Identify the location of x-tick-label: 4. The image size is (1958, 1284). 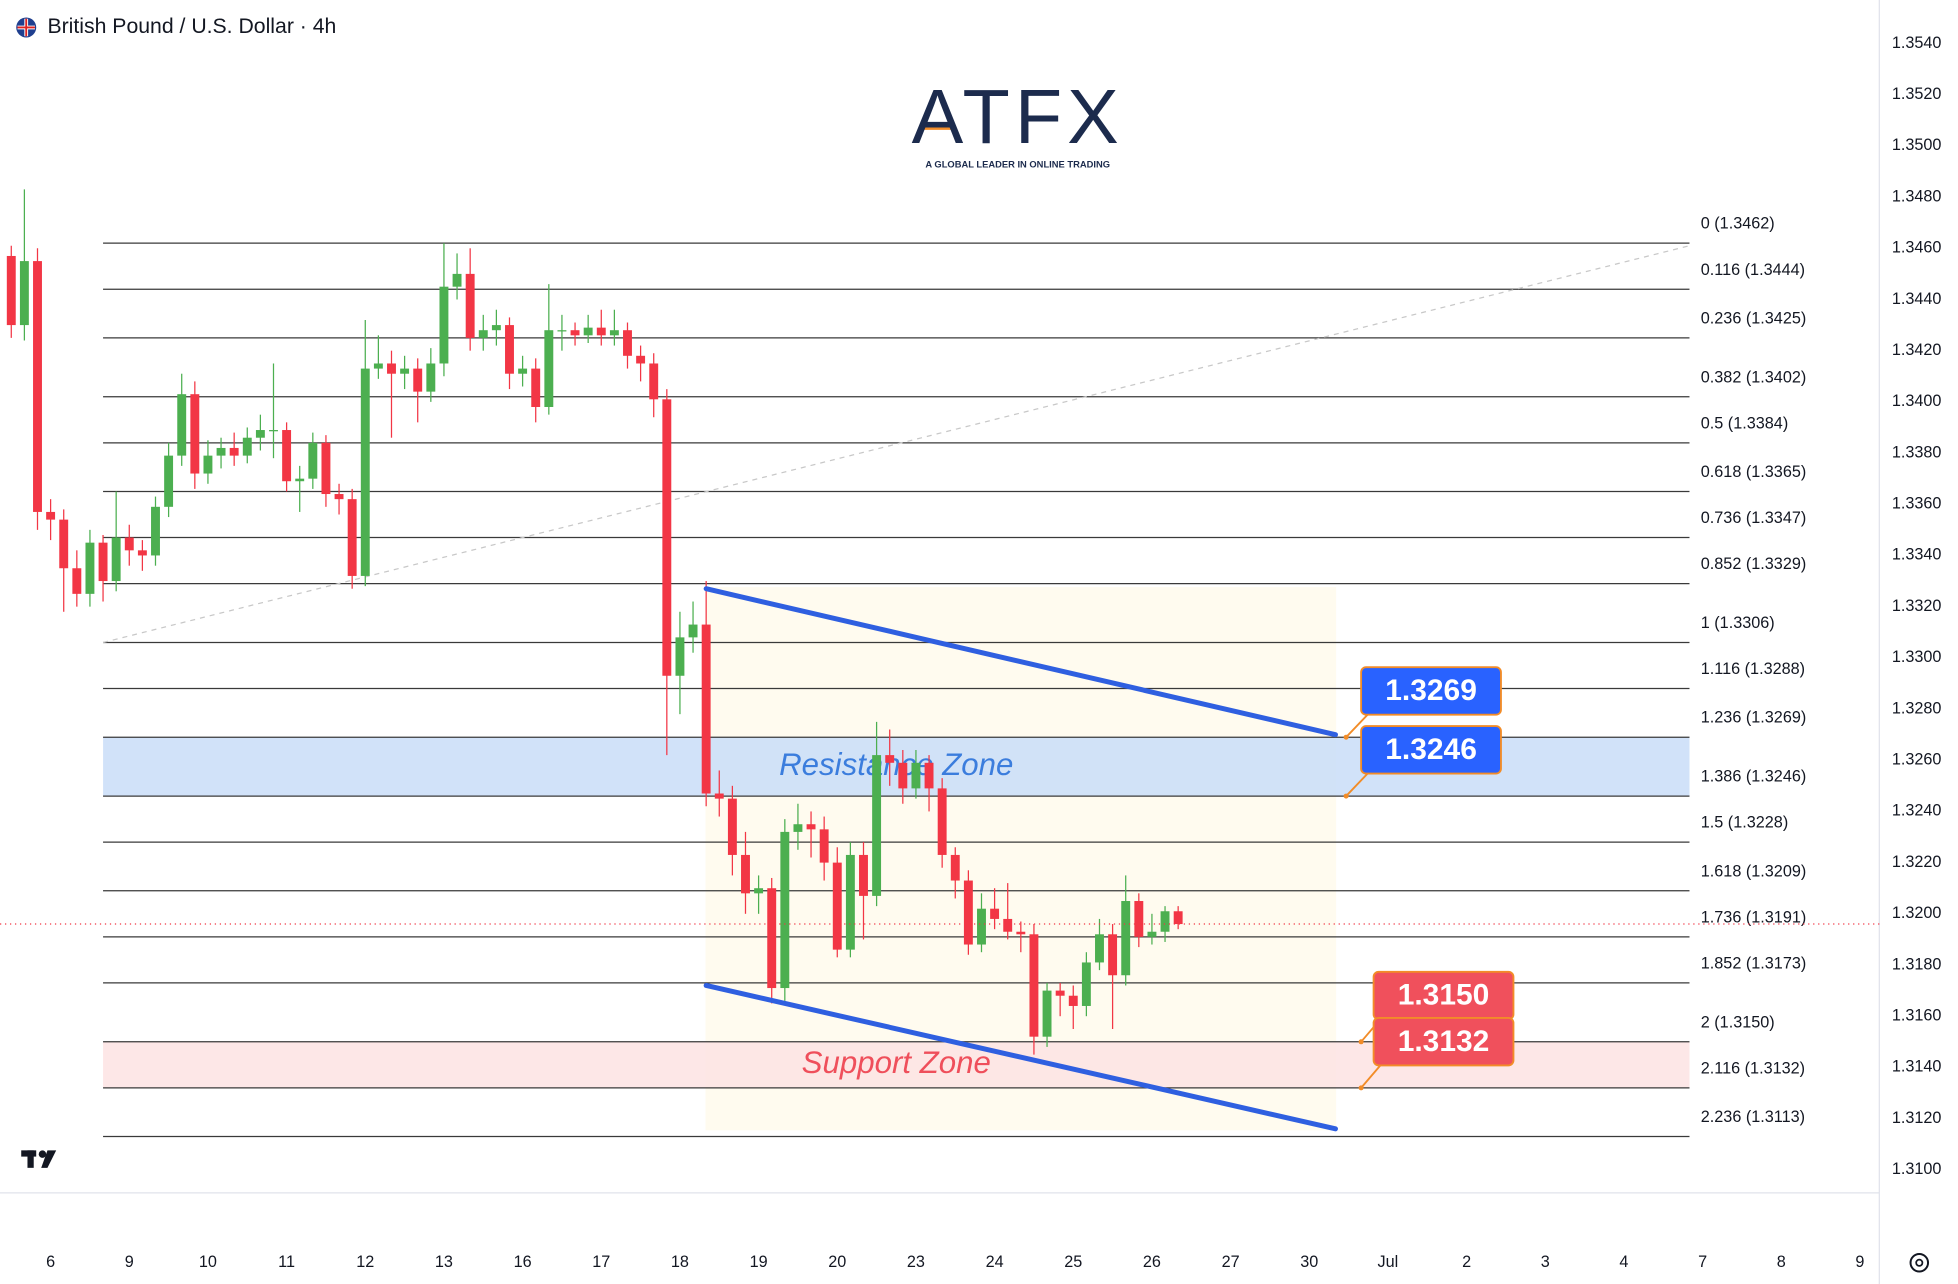
(1623, 1262).